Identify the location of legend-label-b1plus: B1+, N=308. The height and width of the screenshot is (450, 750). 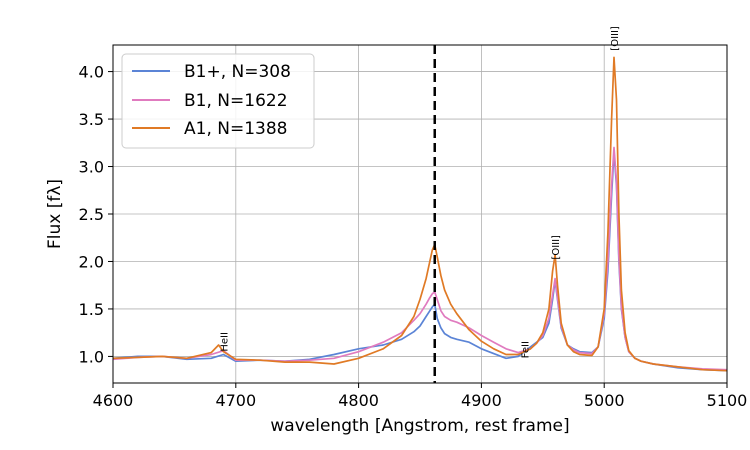
(237, 72).